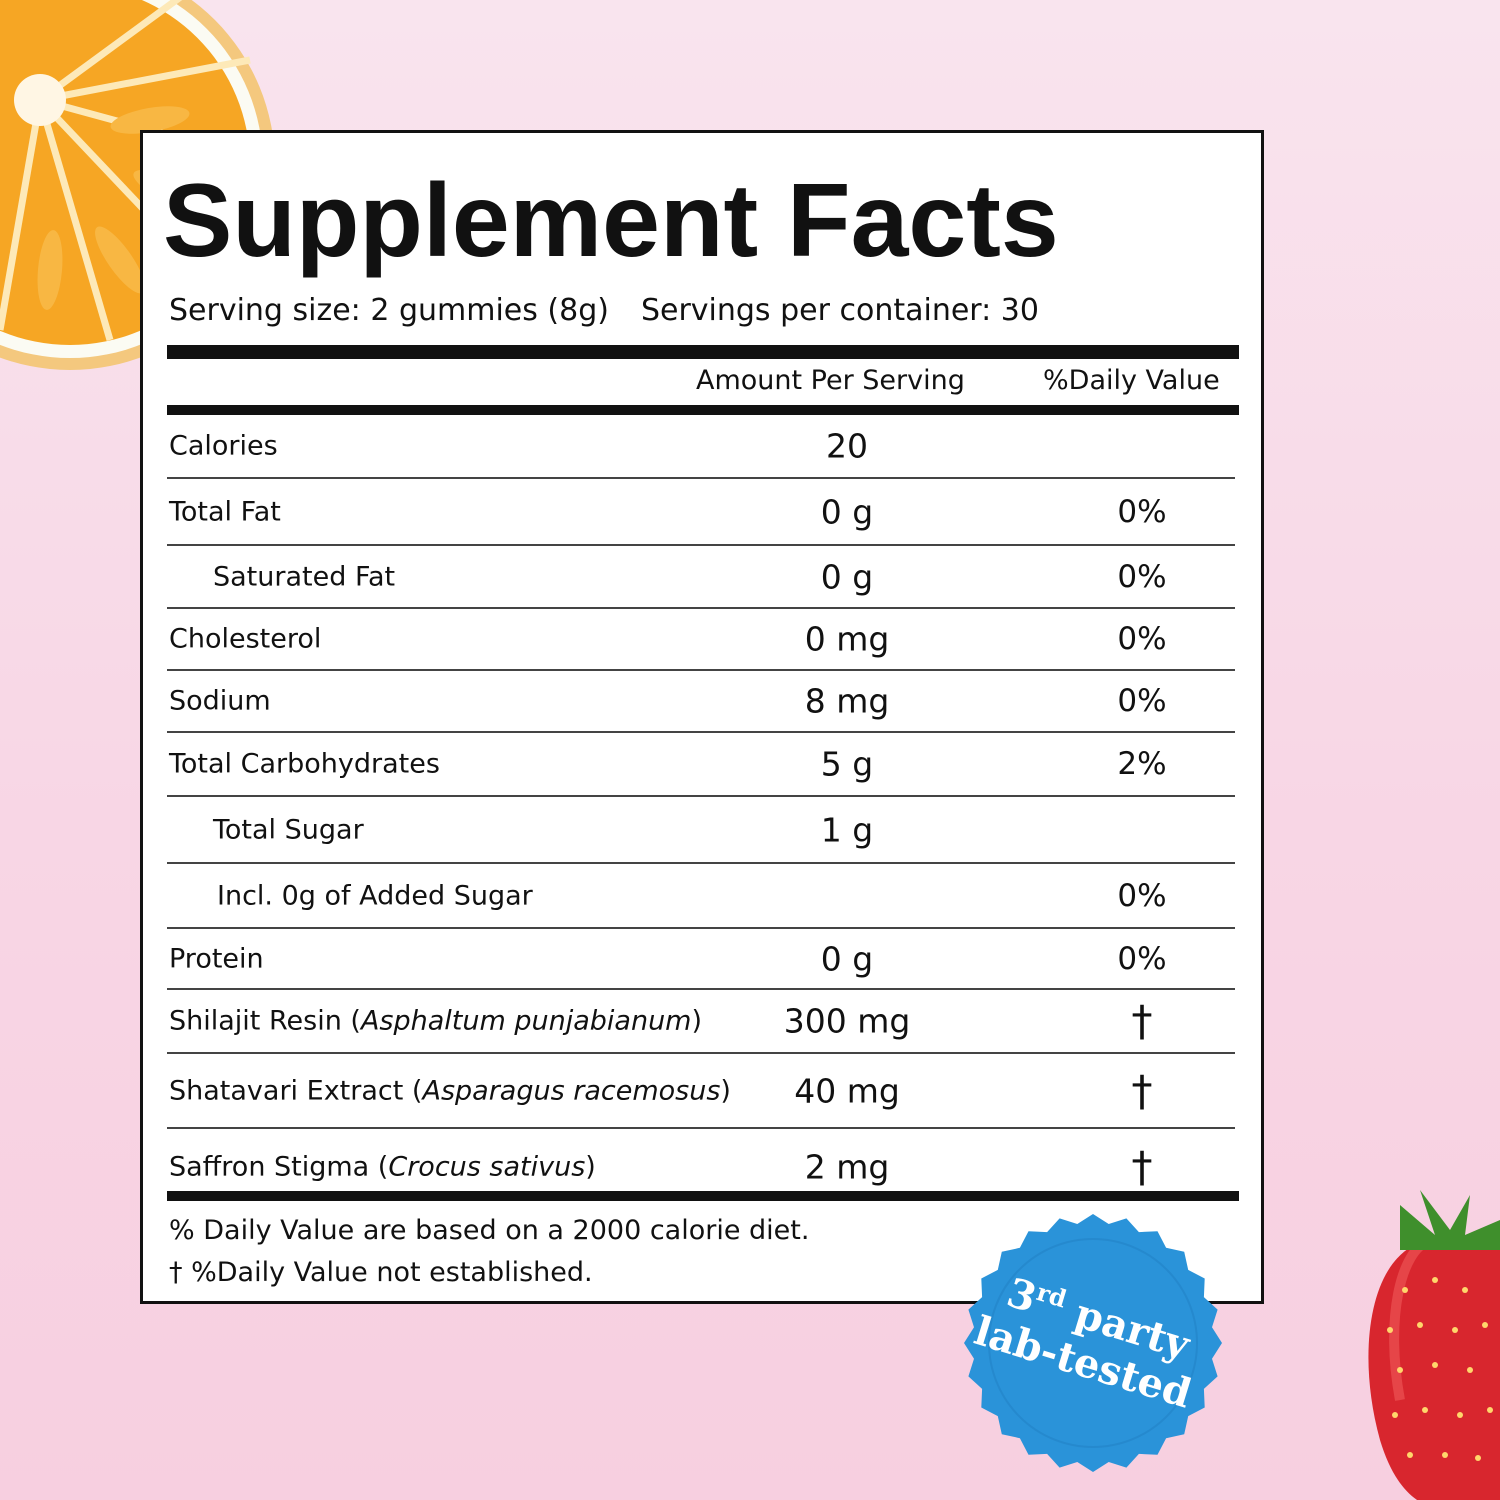  Describe the element at coordinates (487, 1167) in the screenshot. I see `scientific-name: Crocus sativus` at that location.